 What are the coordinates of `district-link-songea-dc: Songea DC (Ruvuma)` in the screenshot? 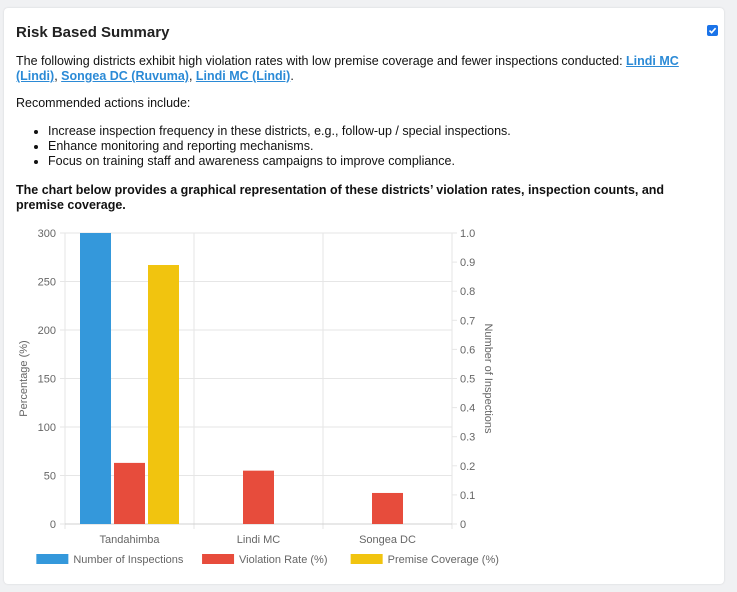 It's located at (125, 76).